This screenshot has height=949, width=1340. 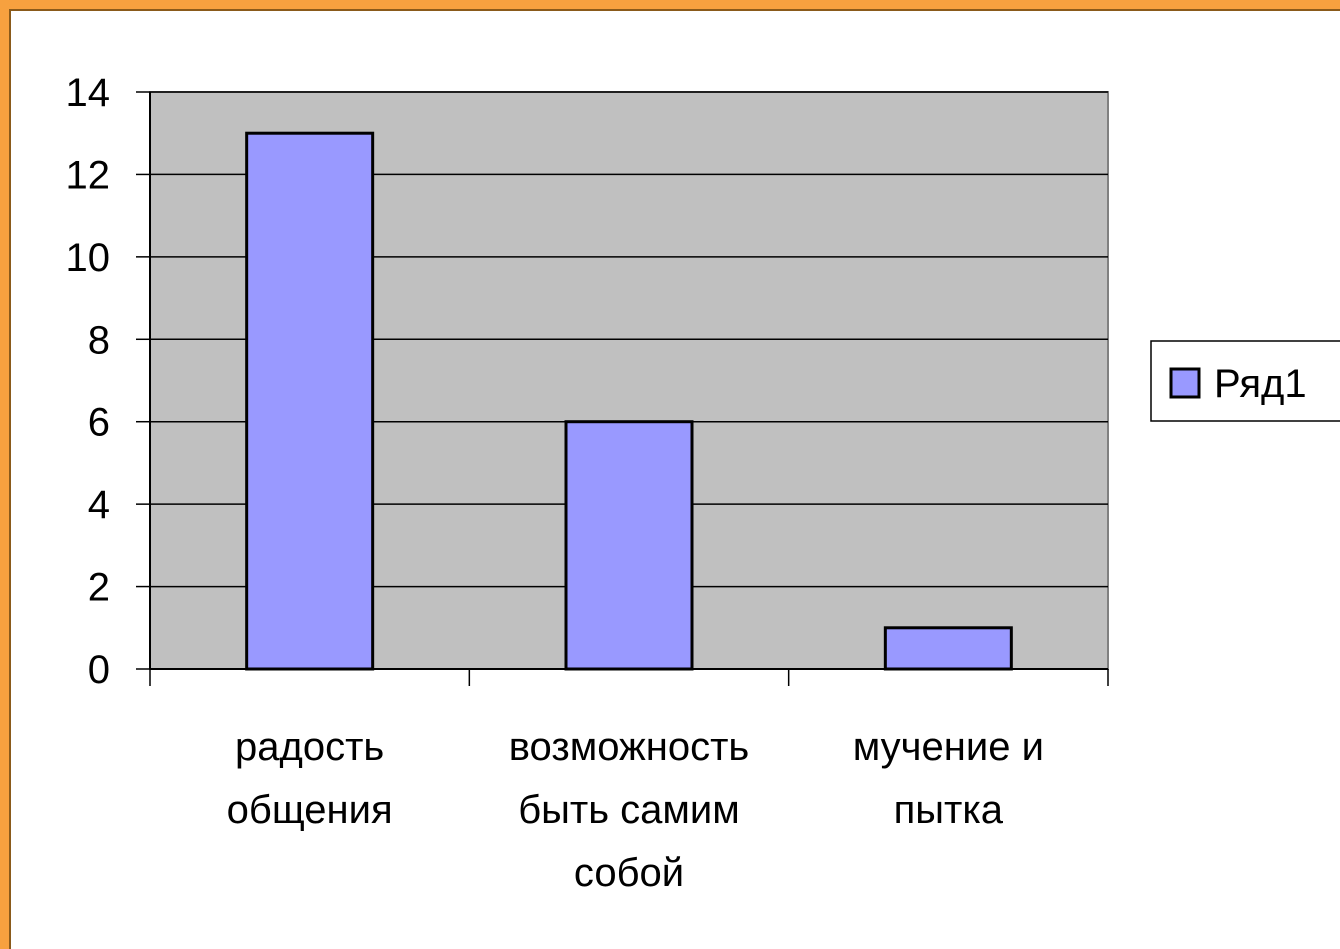 What do you see at coordinates (88, 258) in the screenshot?
I see `y-tick-label: 10` at bounding box center [88, 258].